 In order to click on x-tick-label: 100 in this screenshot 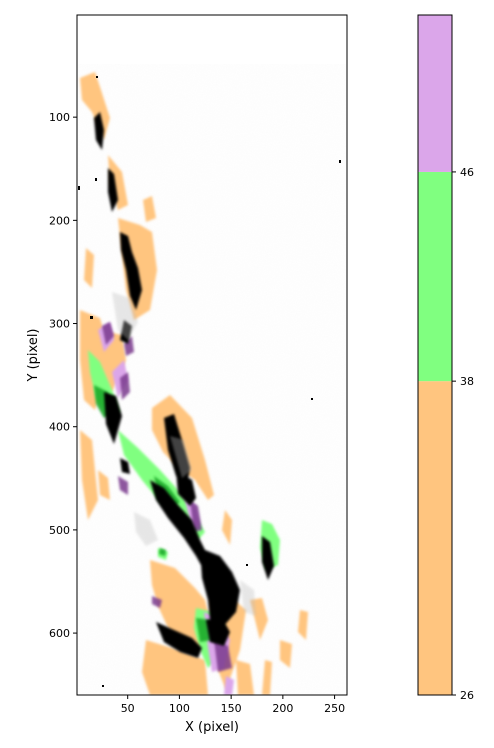, I will do `click(179, 708)`.